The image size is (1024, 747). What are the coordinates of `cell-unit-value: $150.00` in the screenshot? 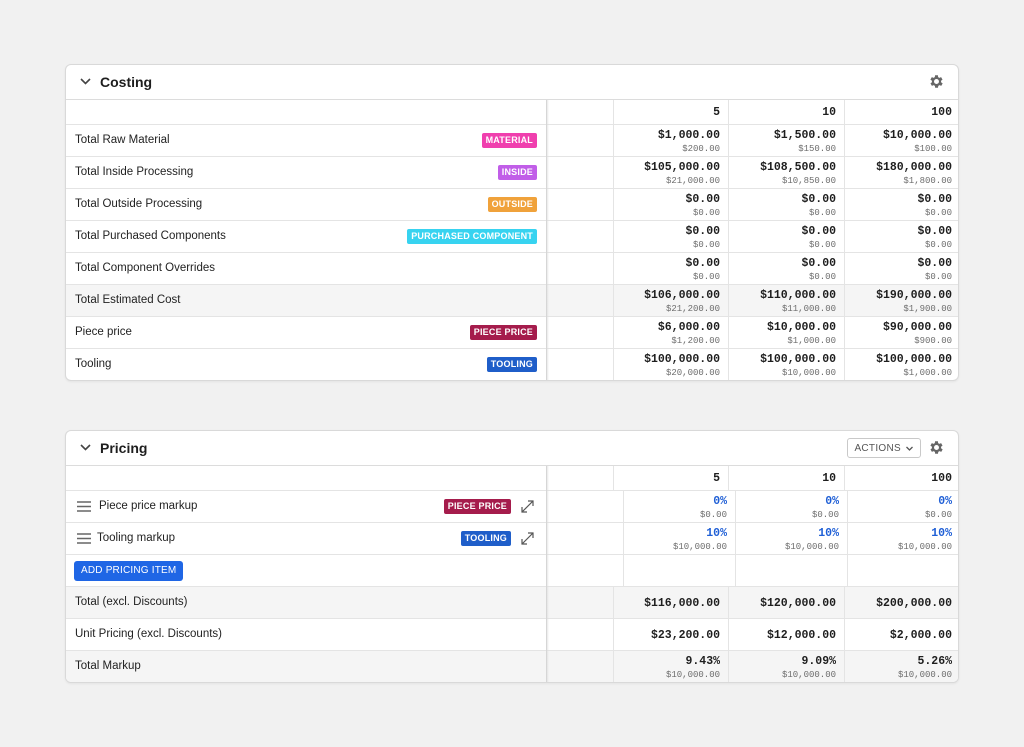 It's located at (817, 149).